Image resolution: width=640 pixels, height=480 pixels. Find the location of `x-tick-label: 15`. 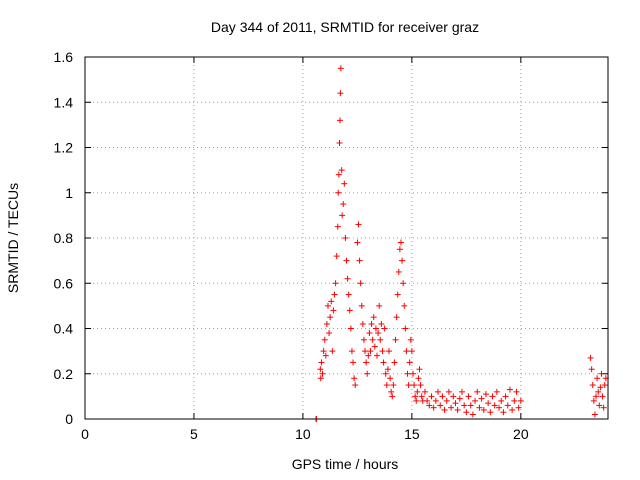

x-tick-label: 15 is located at coordinates (412, 434).